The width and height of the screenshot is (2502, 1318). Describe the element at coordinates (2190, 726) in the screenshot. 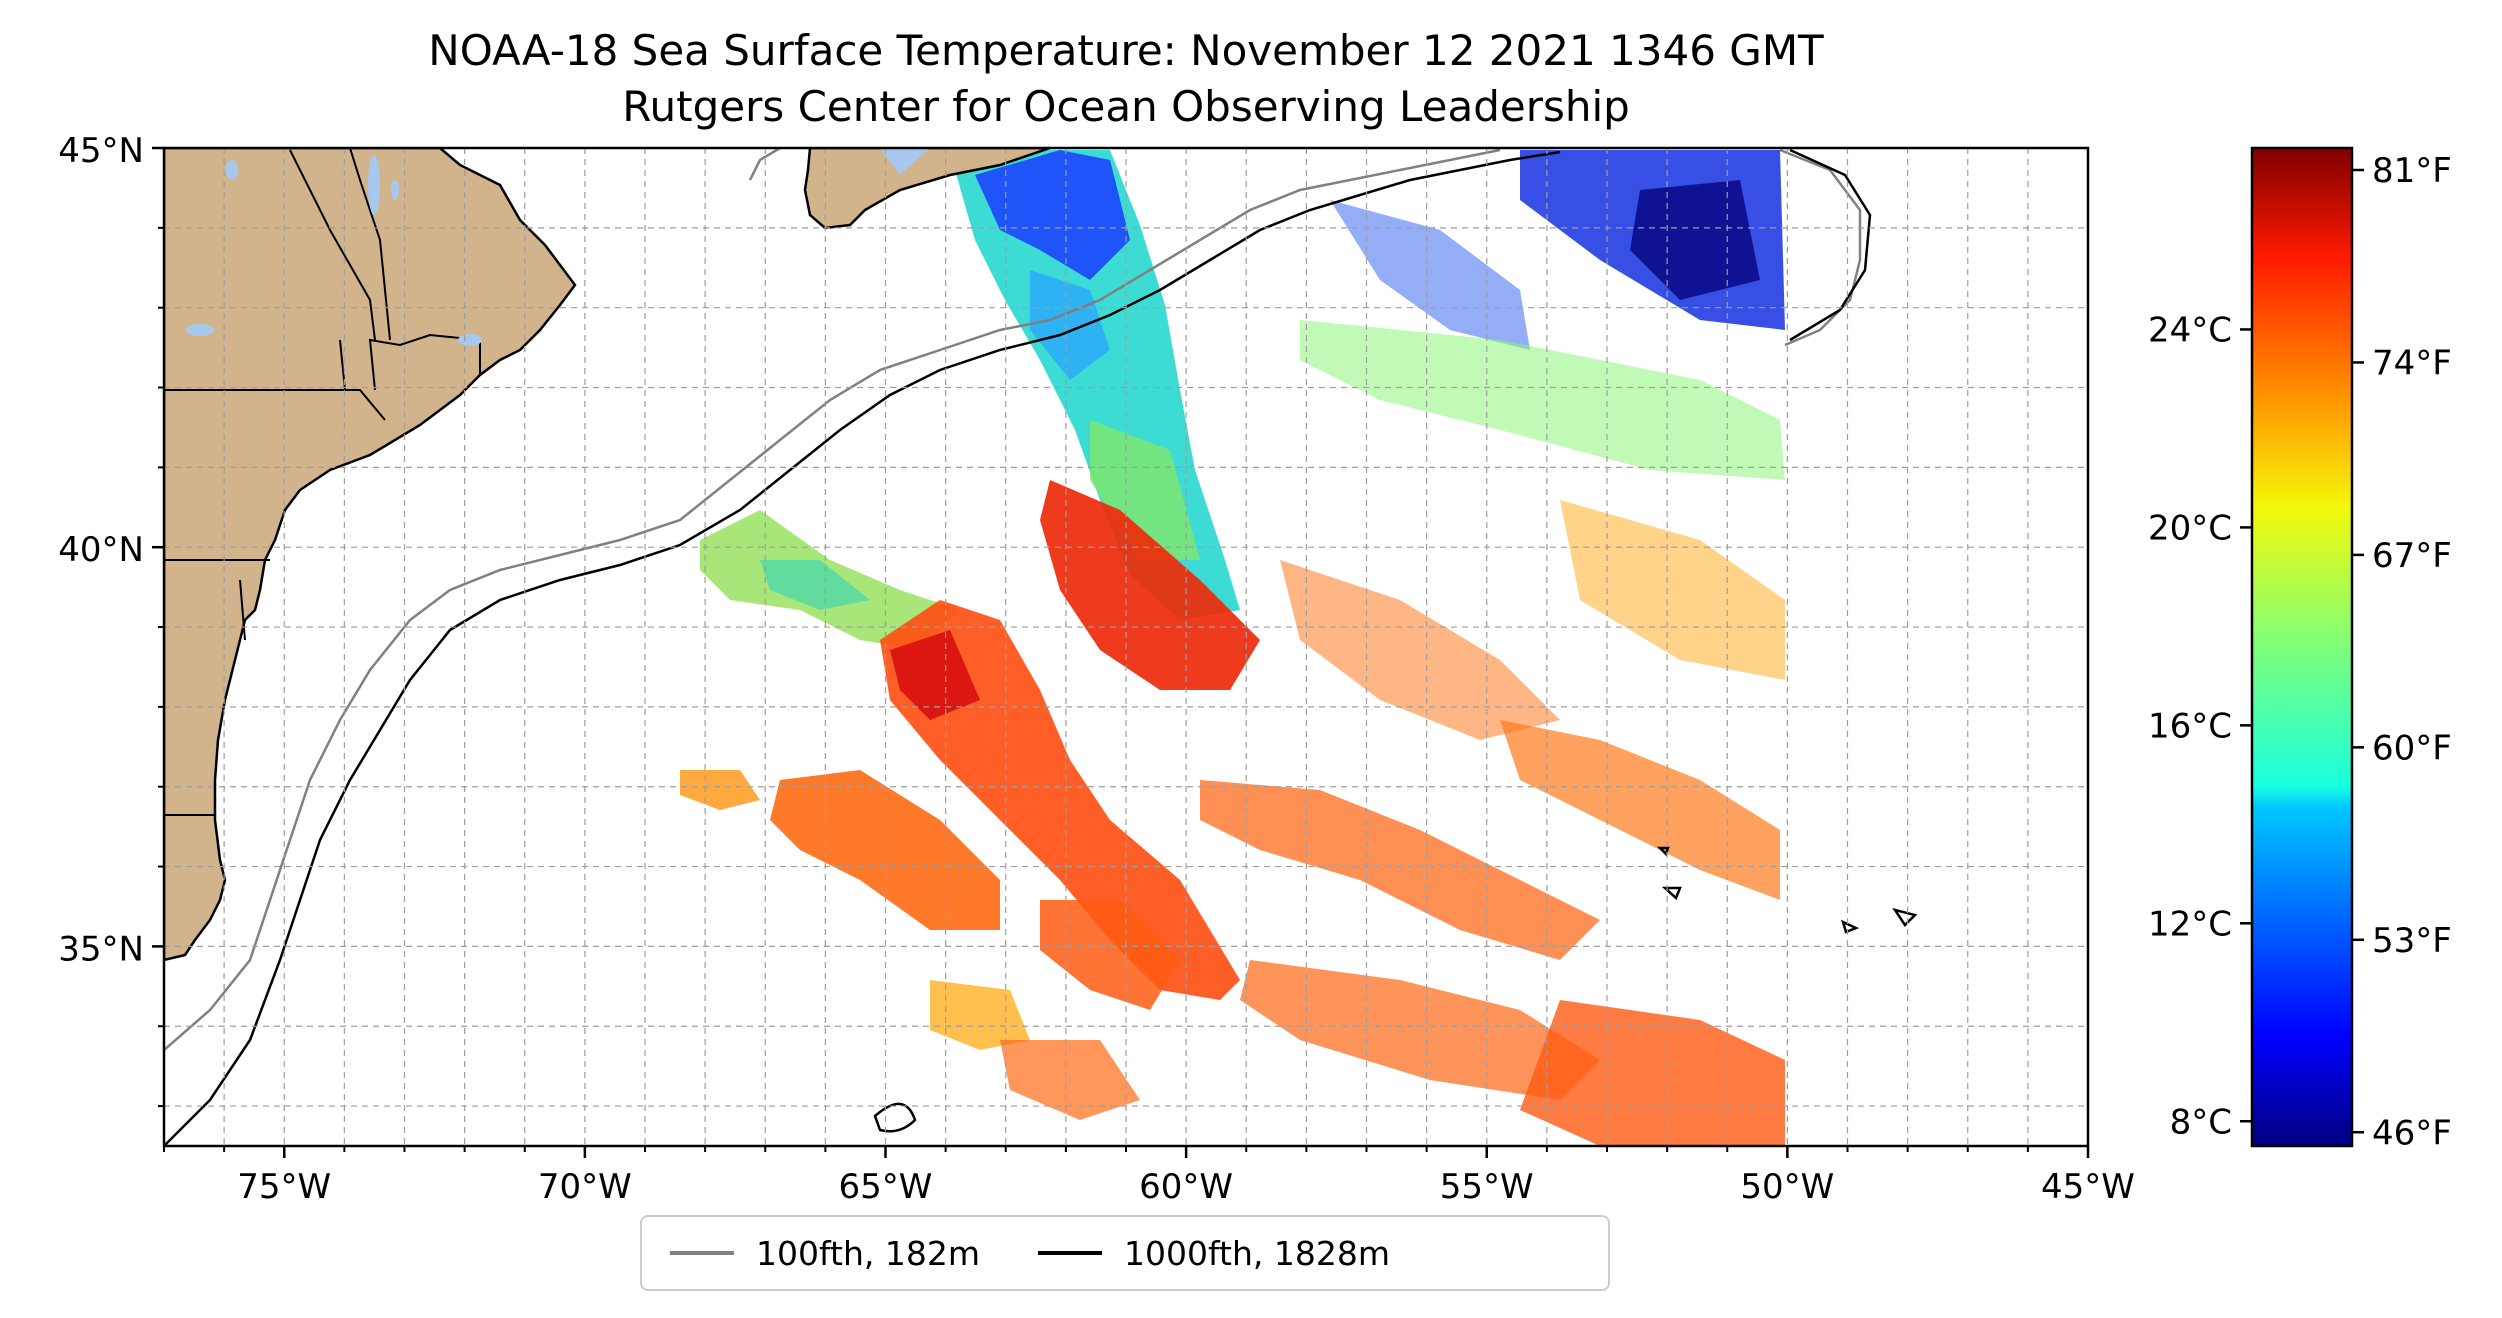

I see `colorbar-celsius-label: 16°C` at that location.